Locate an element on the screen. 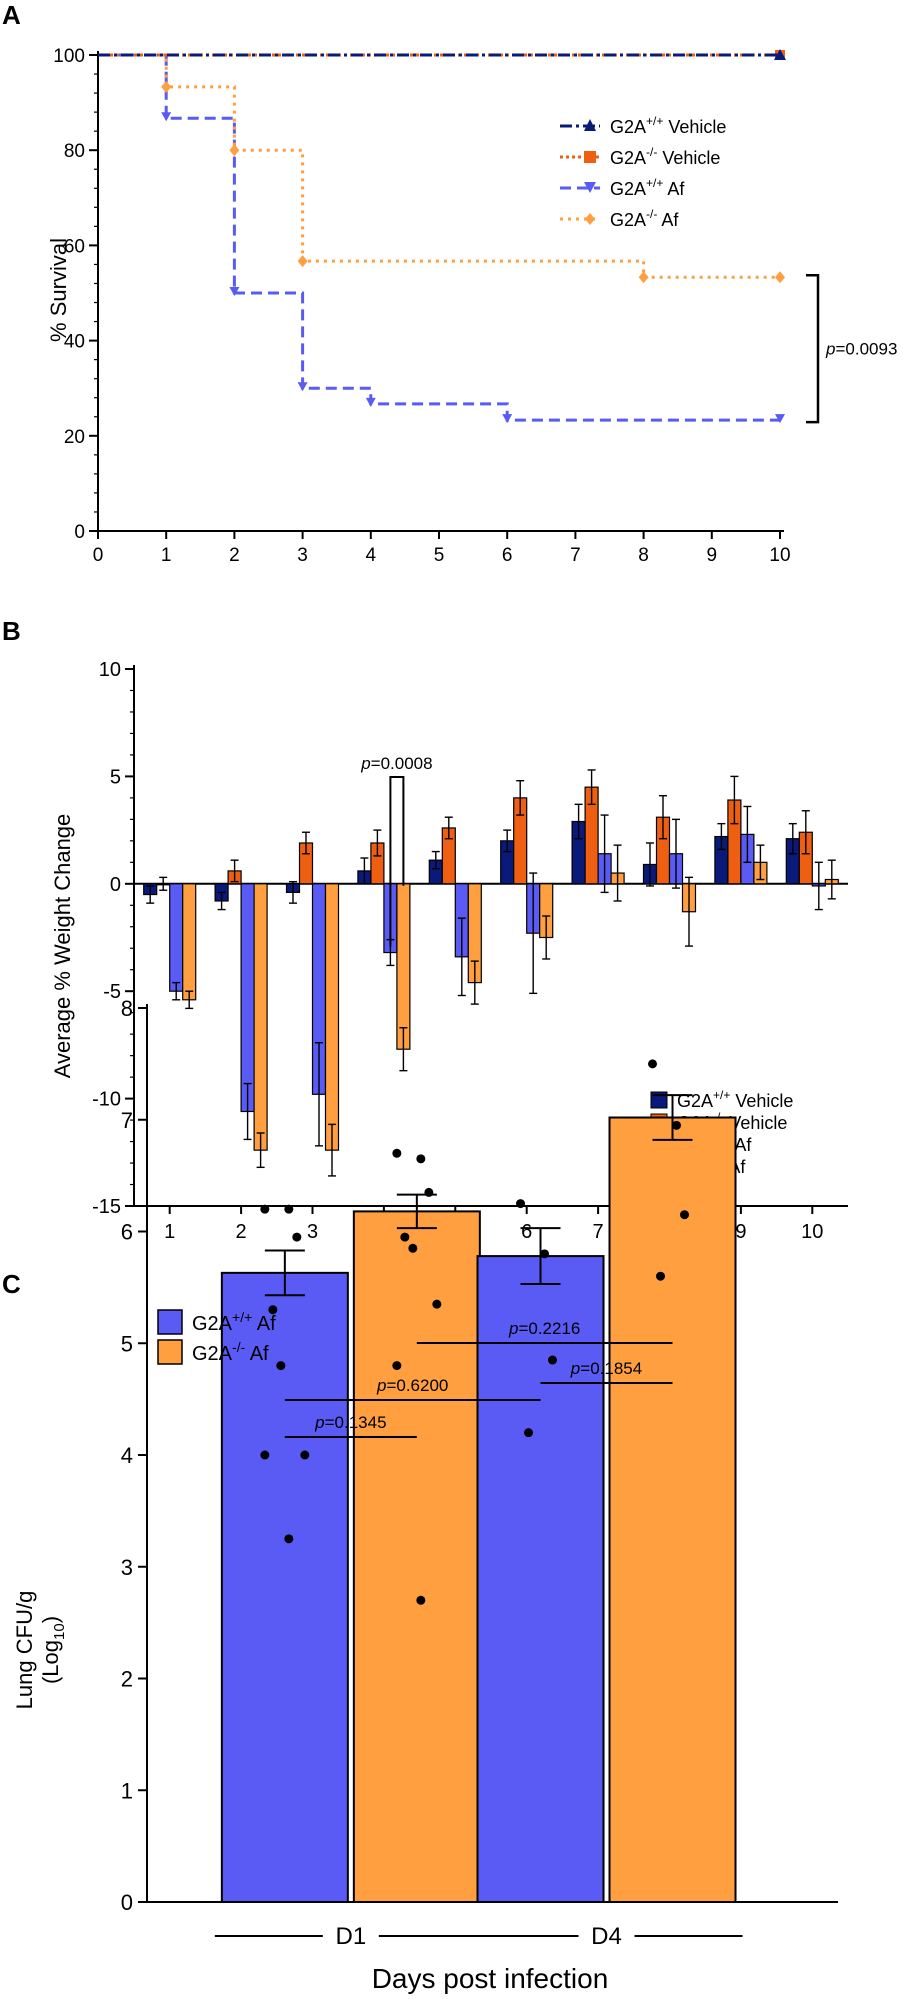 The width and height of the screenshot is (903, 1999). survival-x-tick-label: 5 is located at coordinates (439, 555).